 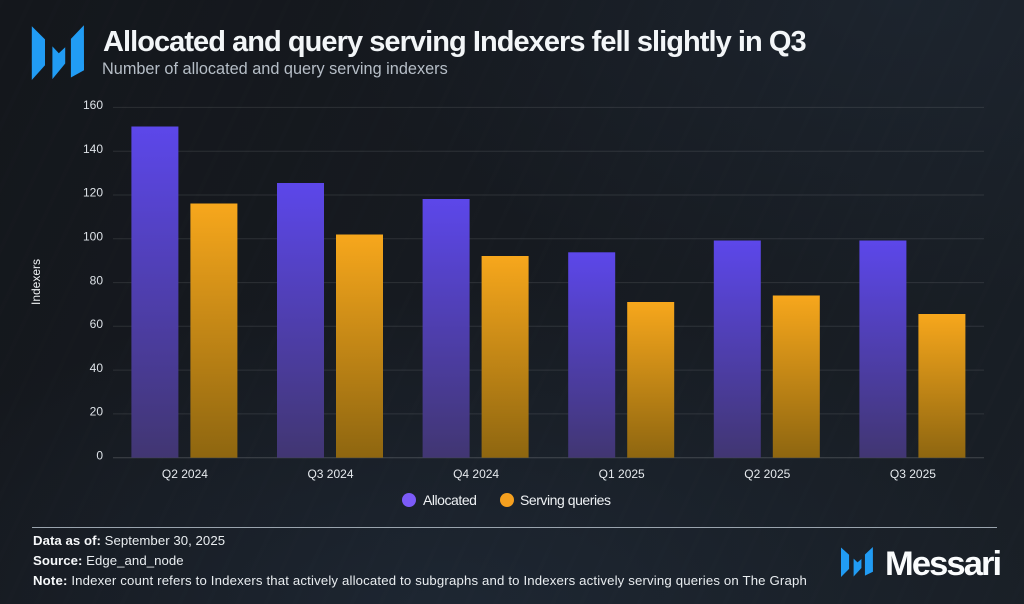 What do you see at coordinates (97, 412) in the screenshot?
I see `svg-text: 20` at bounding box center [97, 412].